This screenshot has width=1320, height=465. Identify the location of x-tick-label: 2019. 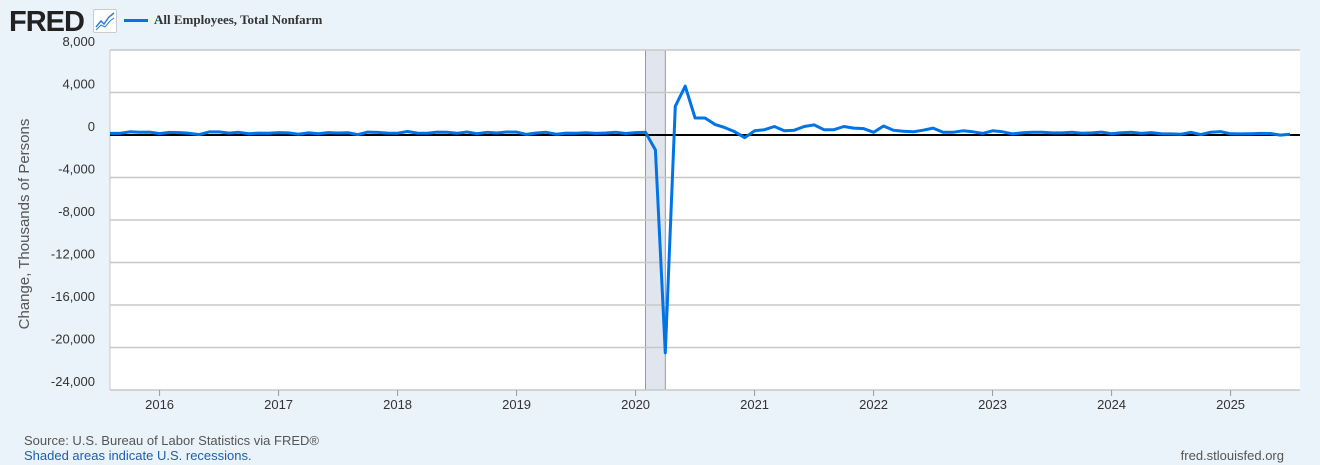
(516, 404).